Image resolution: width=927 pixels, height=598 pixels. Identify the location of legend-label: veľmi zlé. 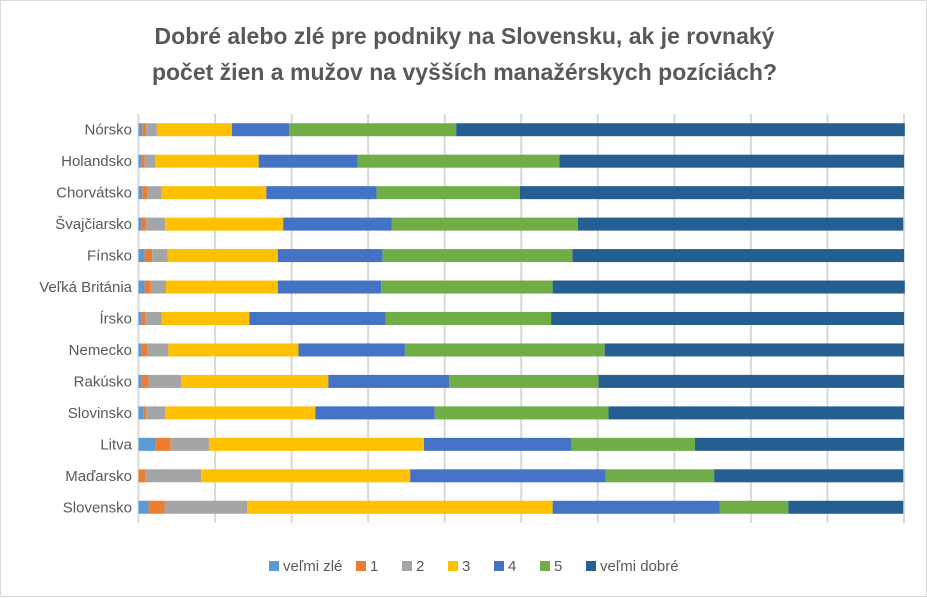
(312, 566).